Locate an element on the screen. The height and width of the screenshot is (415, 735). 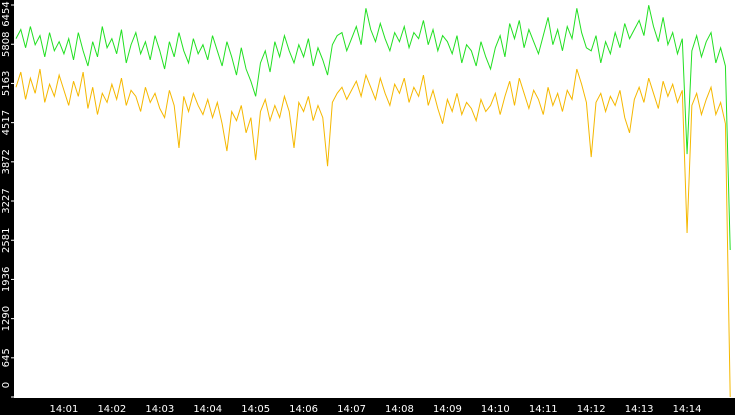
y-tick-label: 3227 is located at coordinates (6, 200).